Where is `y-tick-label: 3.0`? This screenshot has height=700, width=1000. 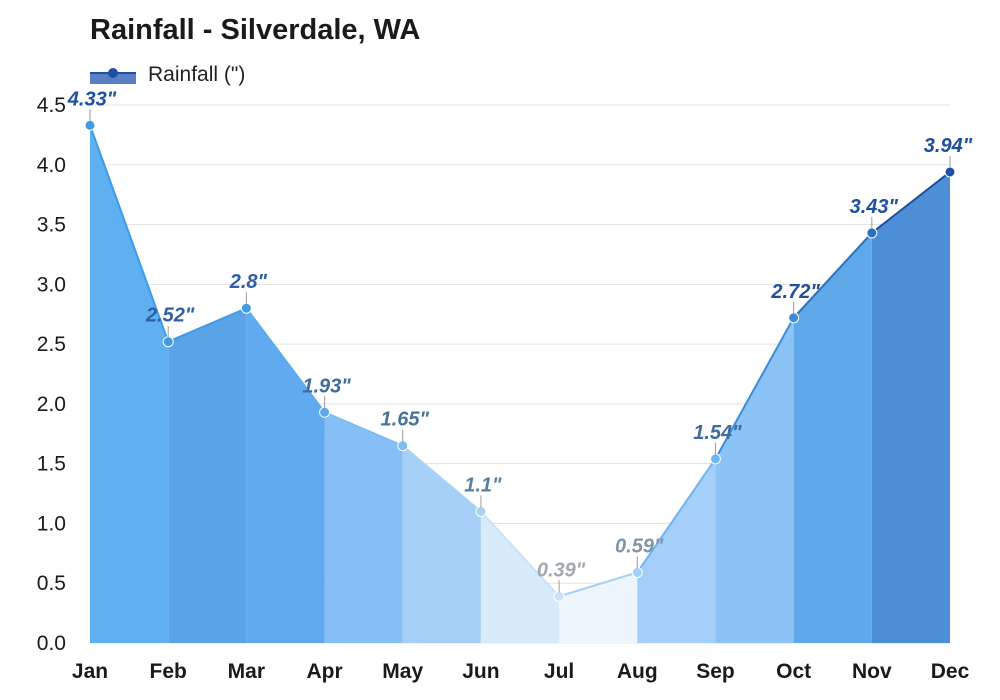
y-tick-label: 3.0 is located at coordinates (51, 284).